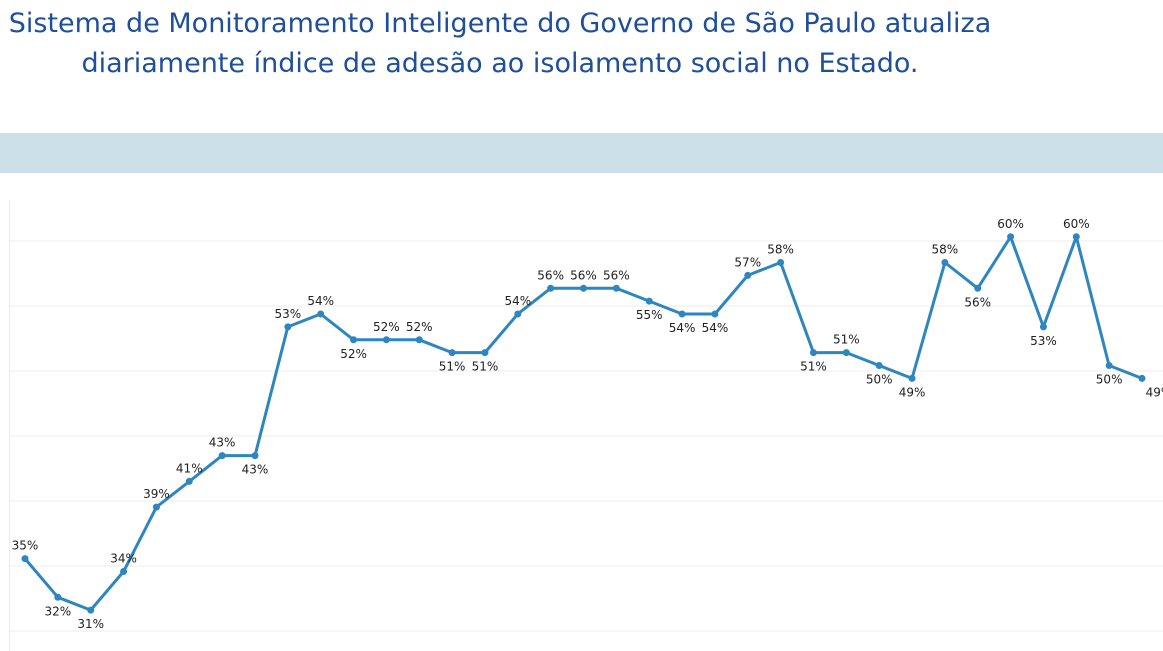 The image size is (1163, 651). Describe the element at coordinates (25, 546) in the screenshot. I see `data-label: 35%` at that location.